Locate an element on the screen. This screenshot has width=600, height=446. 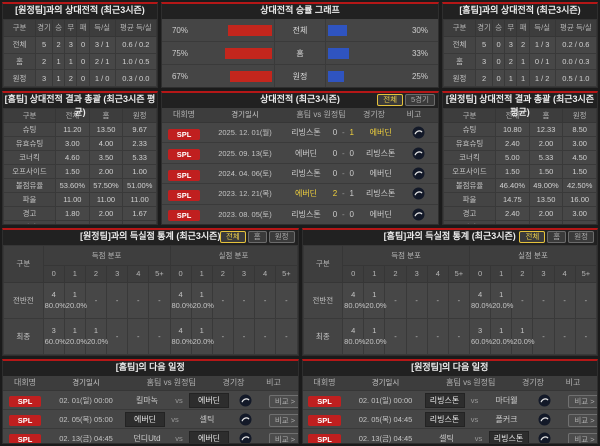
col-header-date: 경기일시 is located at coordinates (86, 382).